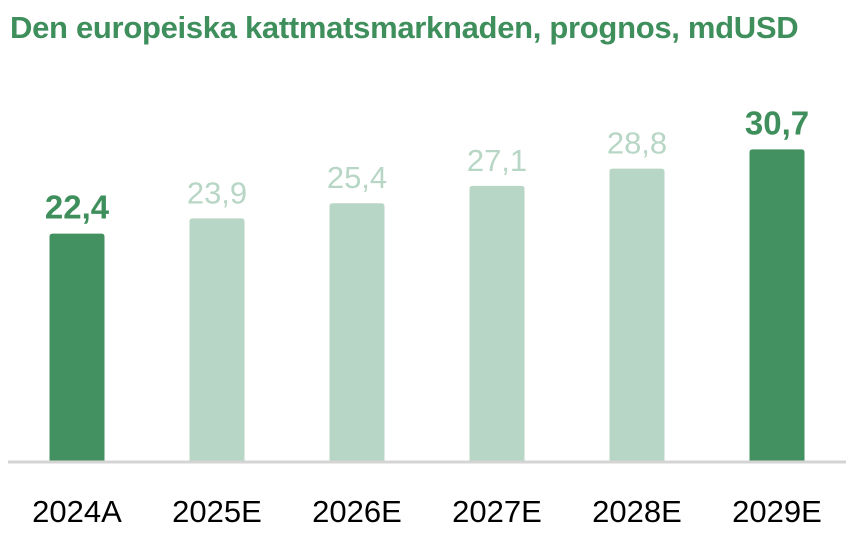  I want to click on category-label-2026E: 2026E, so click(357, 511).